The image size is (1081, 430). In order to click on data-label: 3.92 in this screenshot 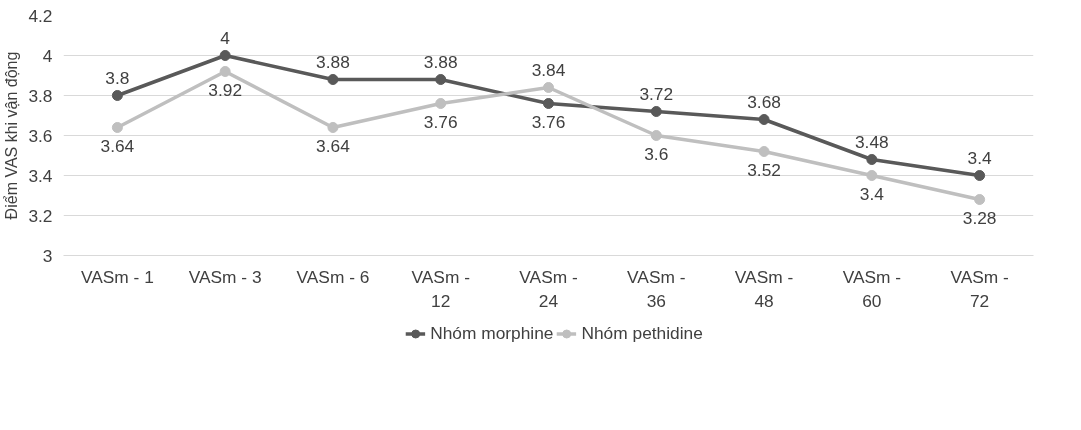, I will do `click(225, 89)`.